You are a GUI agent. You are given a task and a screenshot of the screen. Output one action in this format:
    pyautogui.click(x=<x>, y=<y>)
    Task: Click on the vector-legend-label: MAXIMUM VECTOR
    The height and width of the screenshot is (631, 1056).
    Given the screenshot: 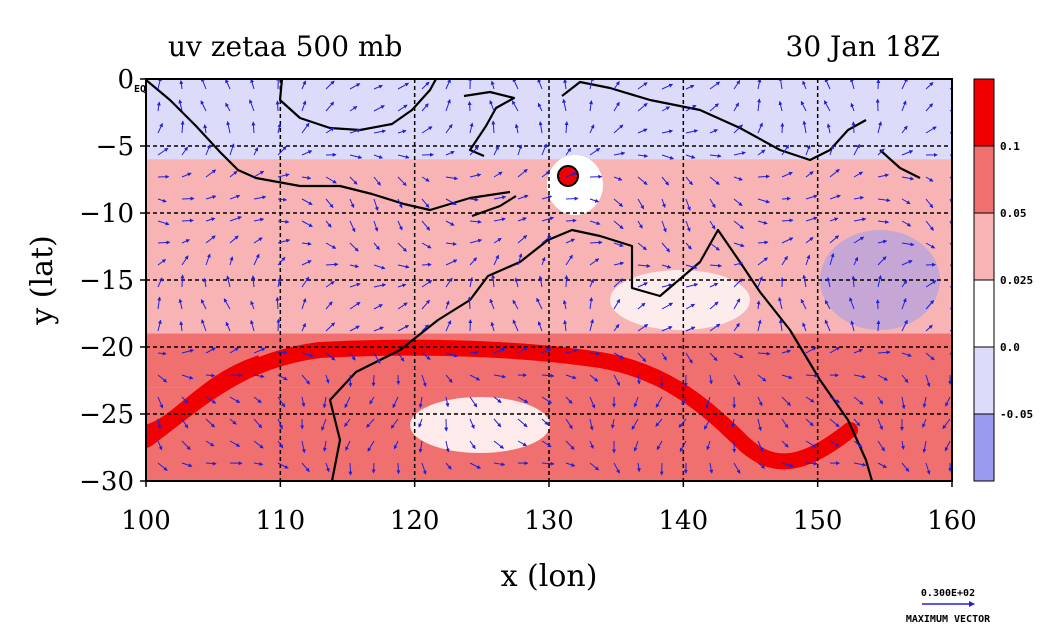 What is the action you would take?
    pyautogui.click(x=948, y=619)
    